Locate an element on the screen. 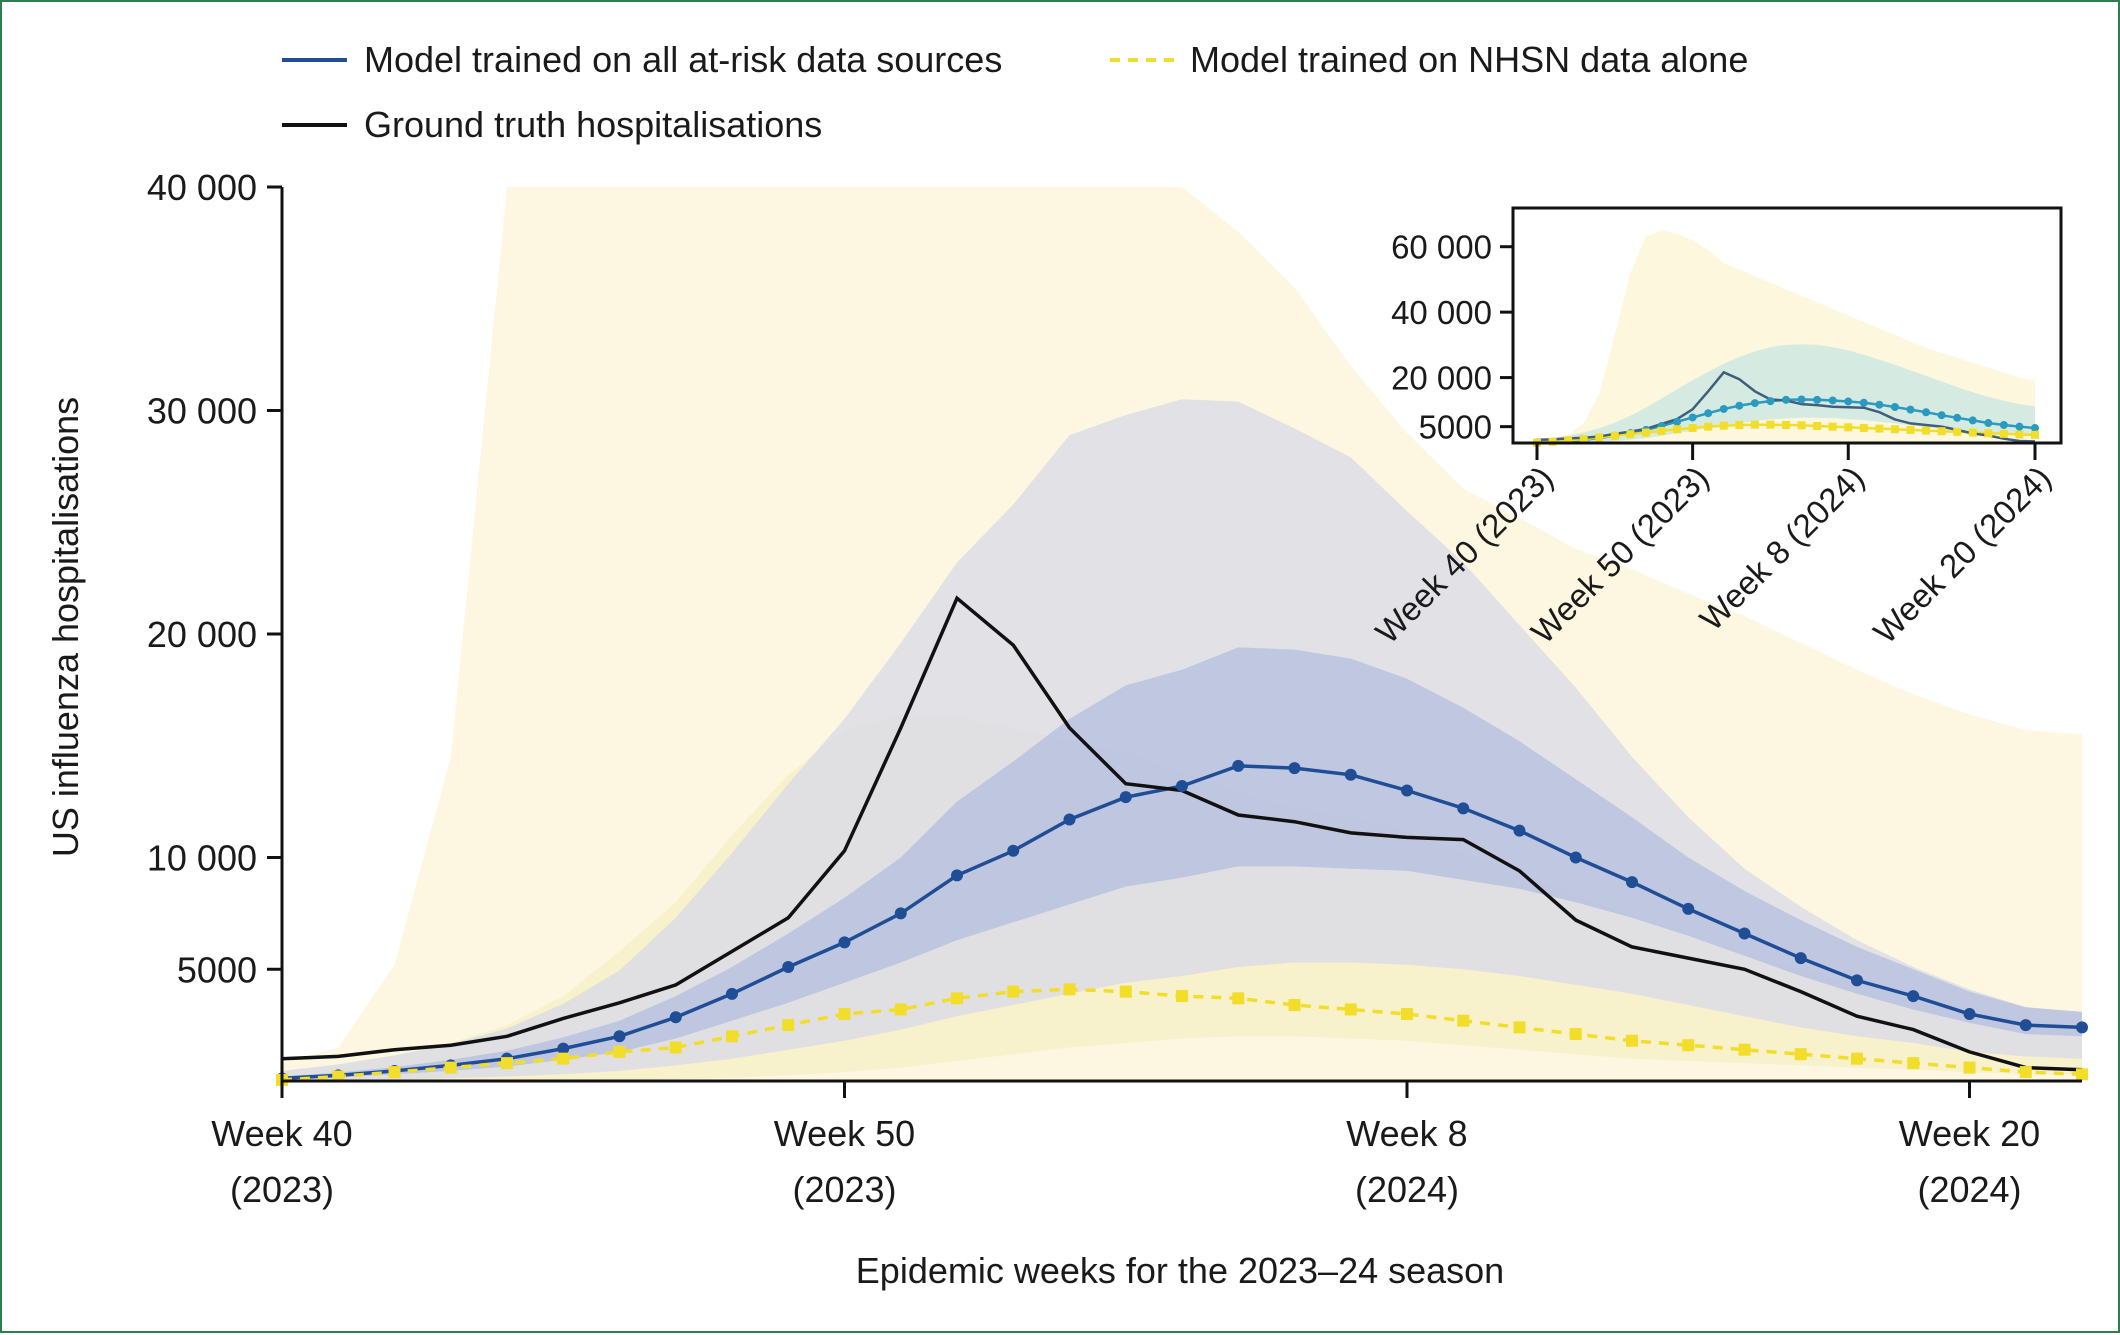  inset-border is located at coordinates (1787, 325).